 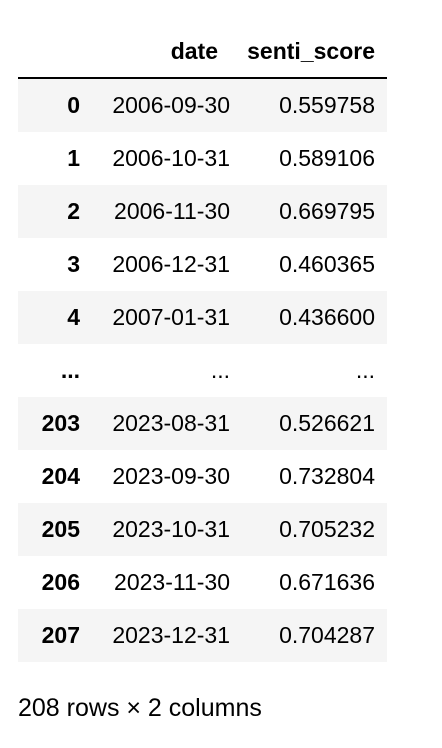 I want to click on date-cell: 2006-09-30, so click(x=171, y=105).